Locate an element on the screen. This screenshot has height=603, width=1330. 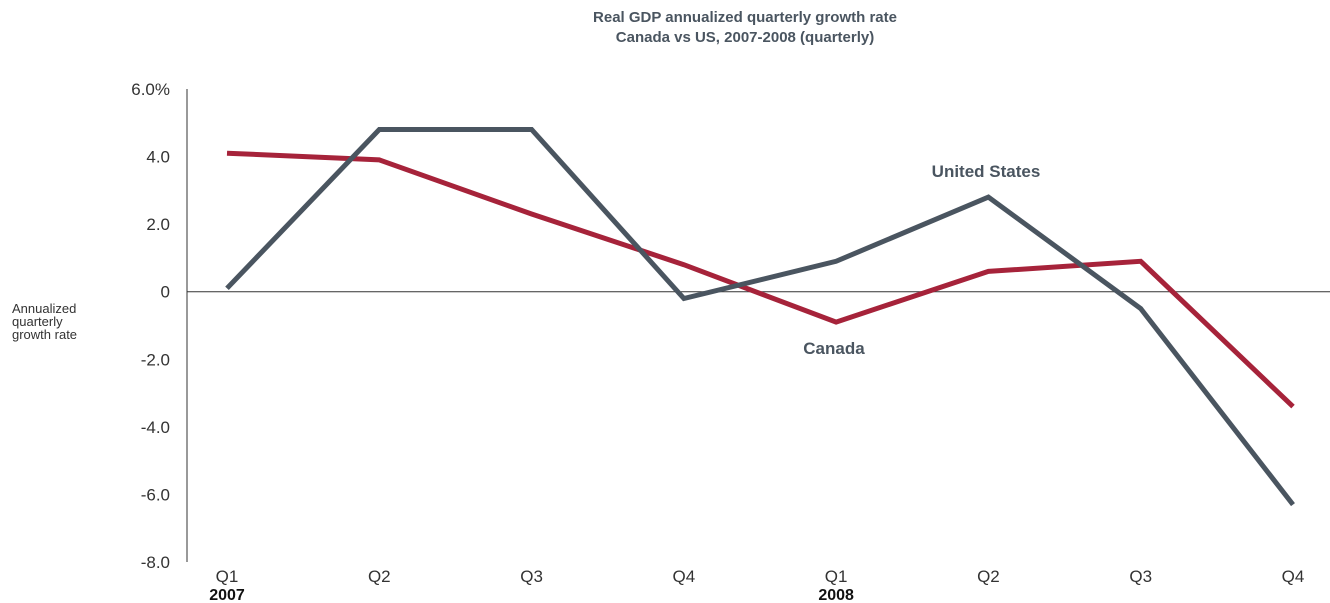
x-axis-ticks: Q1 Q2 Q3 Q4 Q1 Q2 Q3 Q4 2007 2008 is located at coordinates (756, 585).